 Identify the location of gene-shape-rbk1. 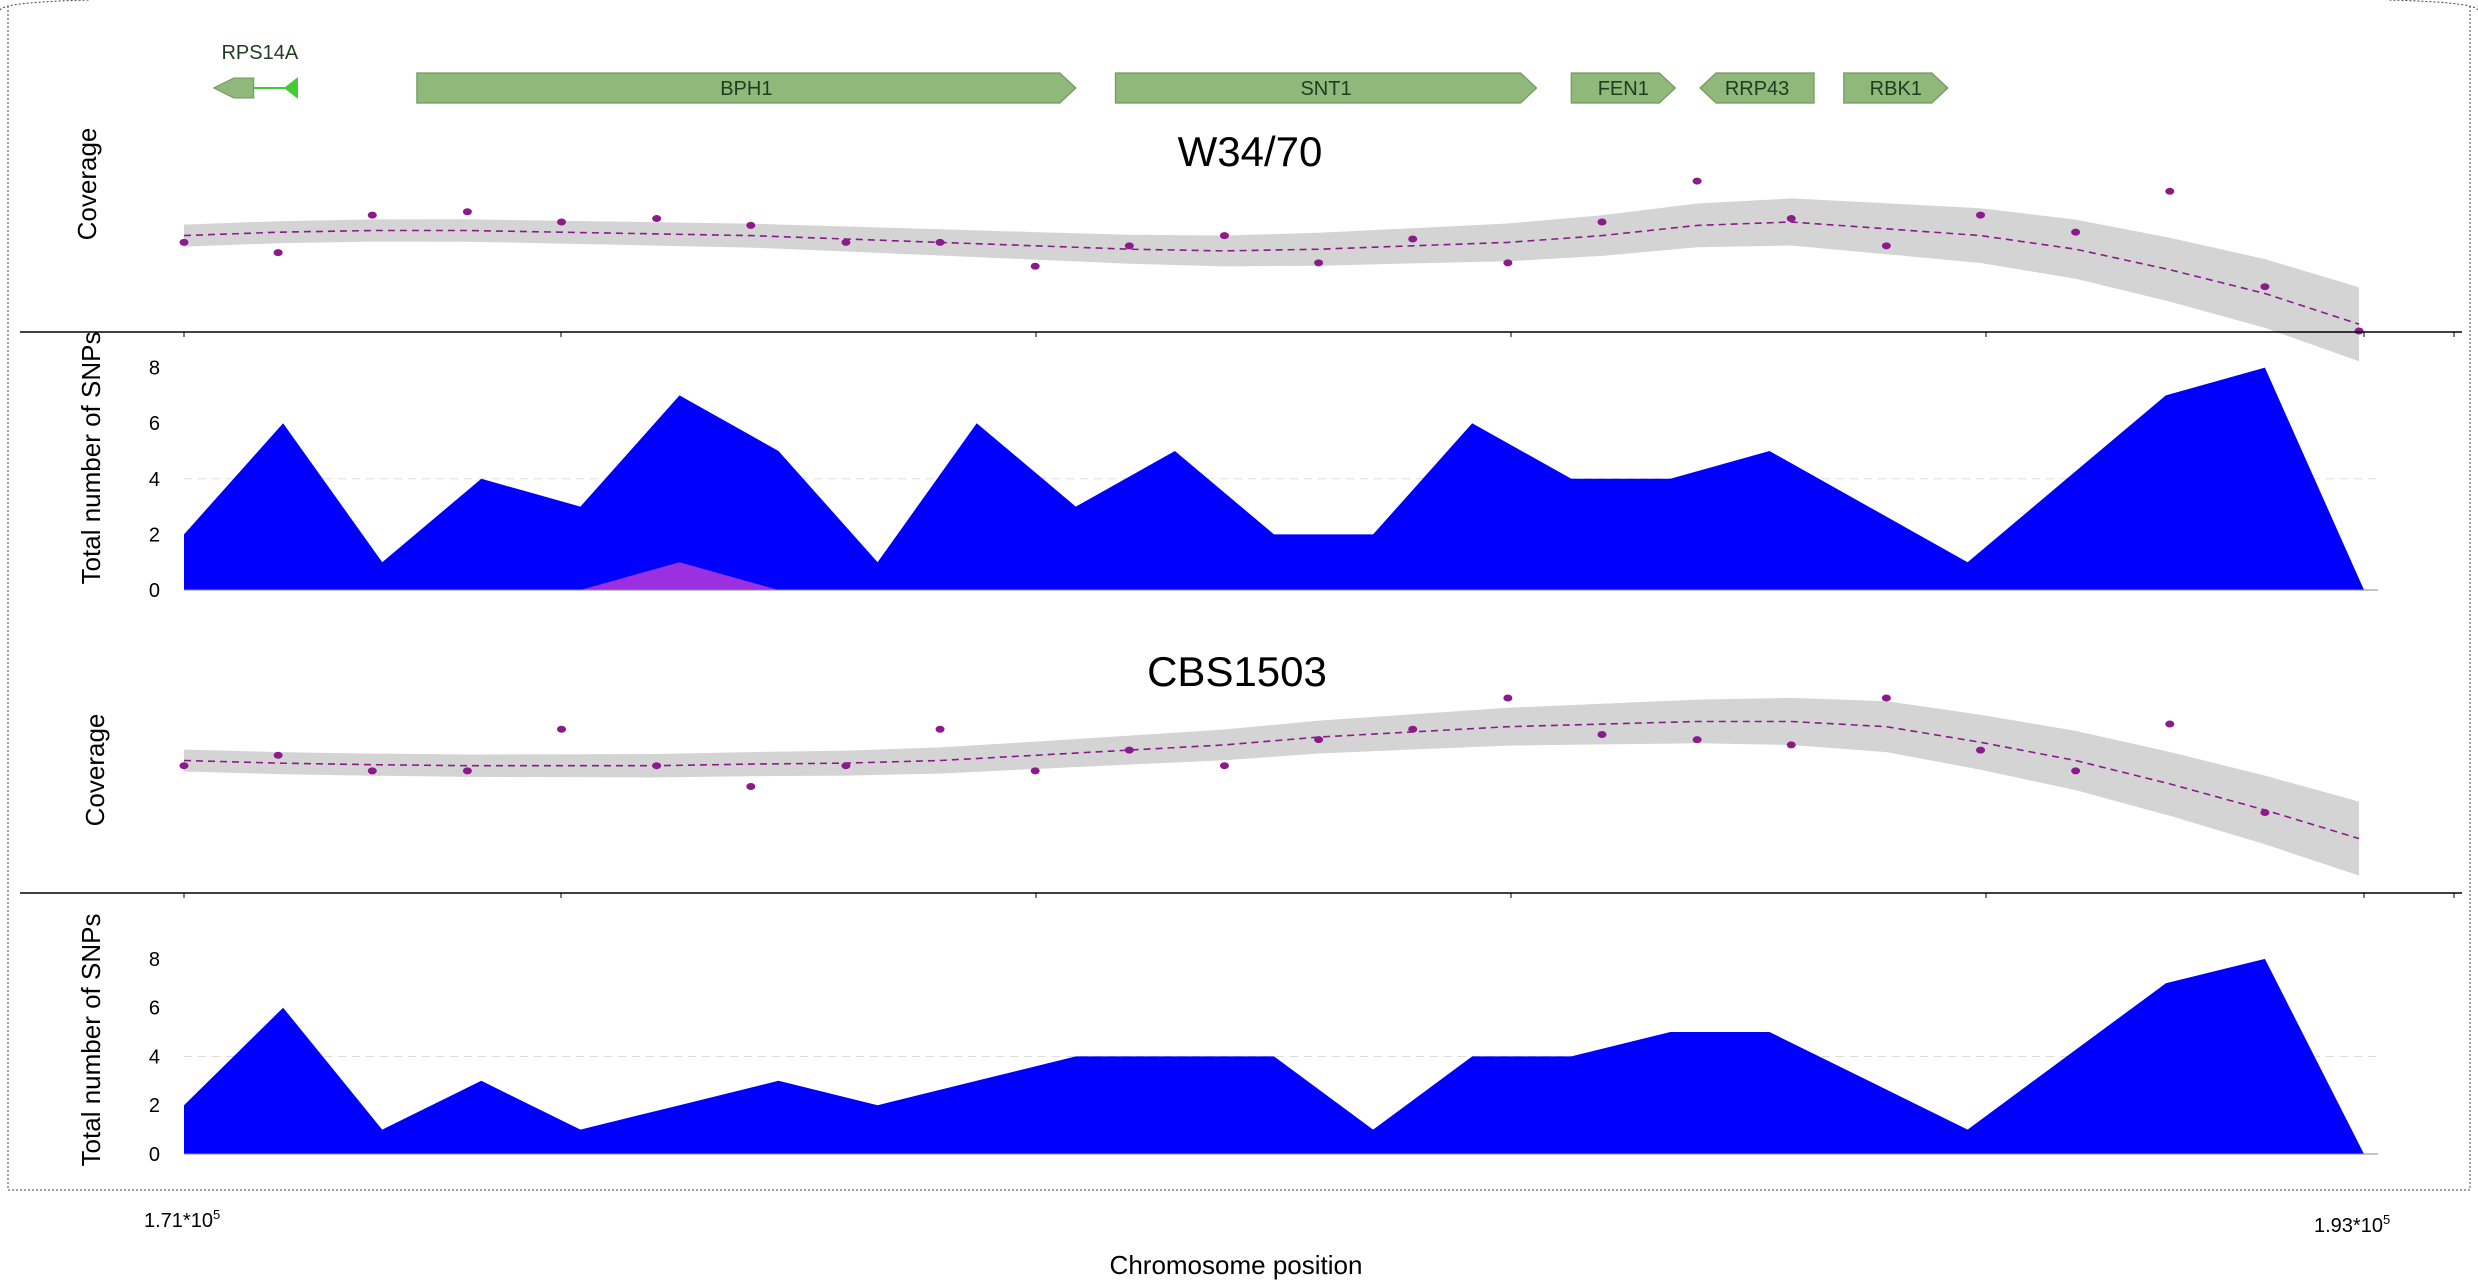
(1896, 88).